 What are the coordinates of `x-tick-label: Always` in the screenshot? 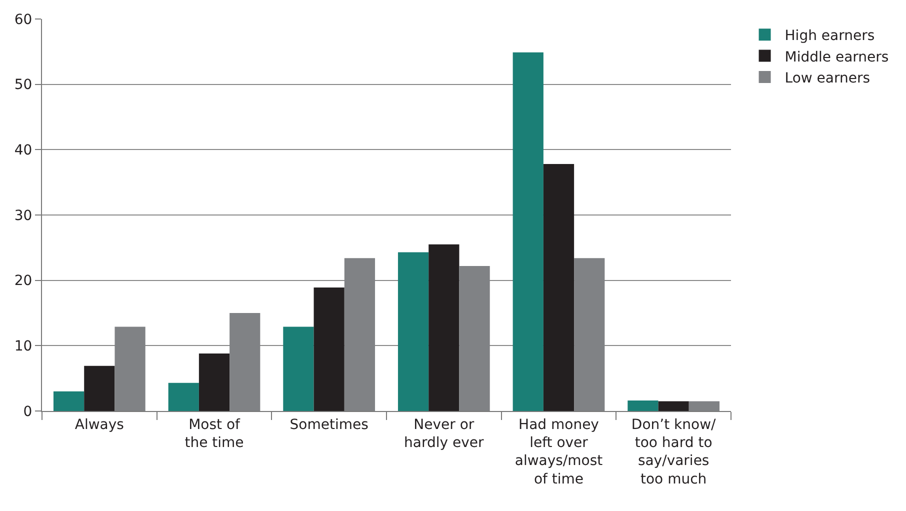 It's located at (99, 424).